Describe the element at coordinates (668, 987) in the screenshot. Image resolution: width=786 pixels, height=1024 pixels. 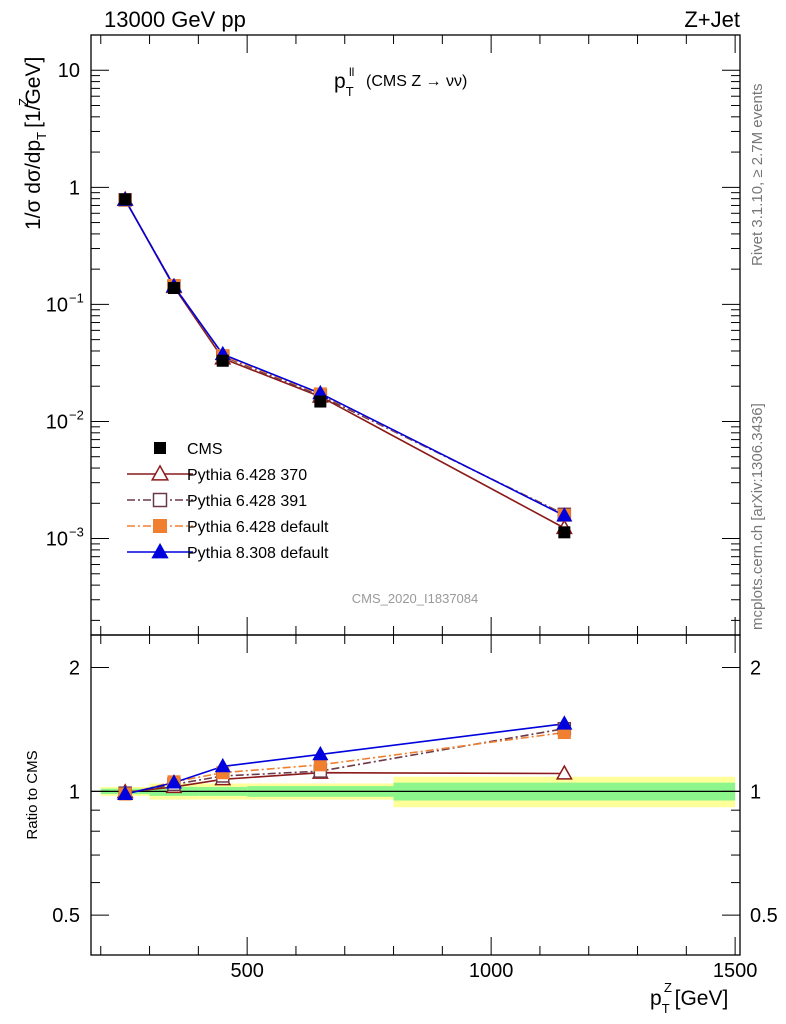
I see `x-axis-label-sup: Z` at that location.